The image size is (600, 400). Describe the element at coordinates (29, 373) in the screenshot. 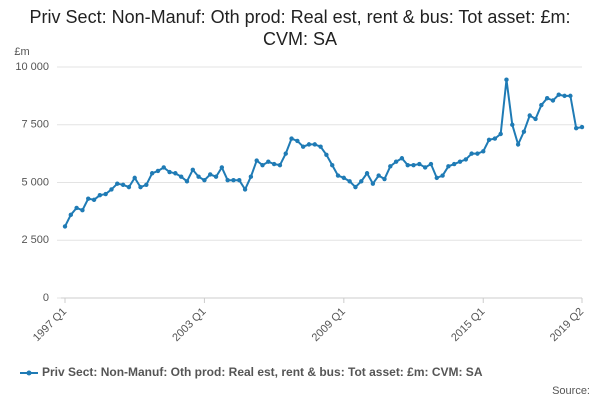

I see `legend-marker` at that location.